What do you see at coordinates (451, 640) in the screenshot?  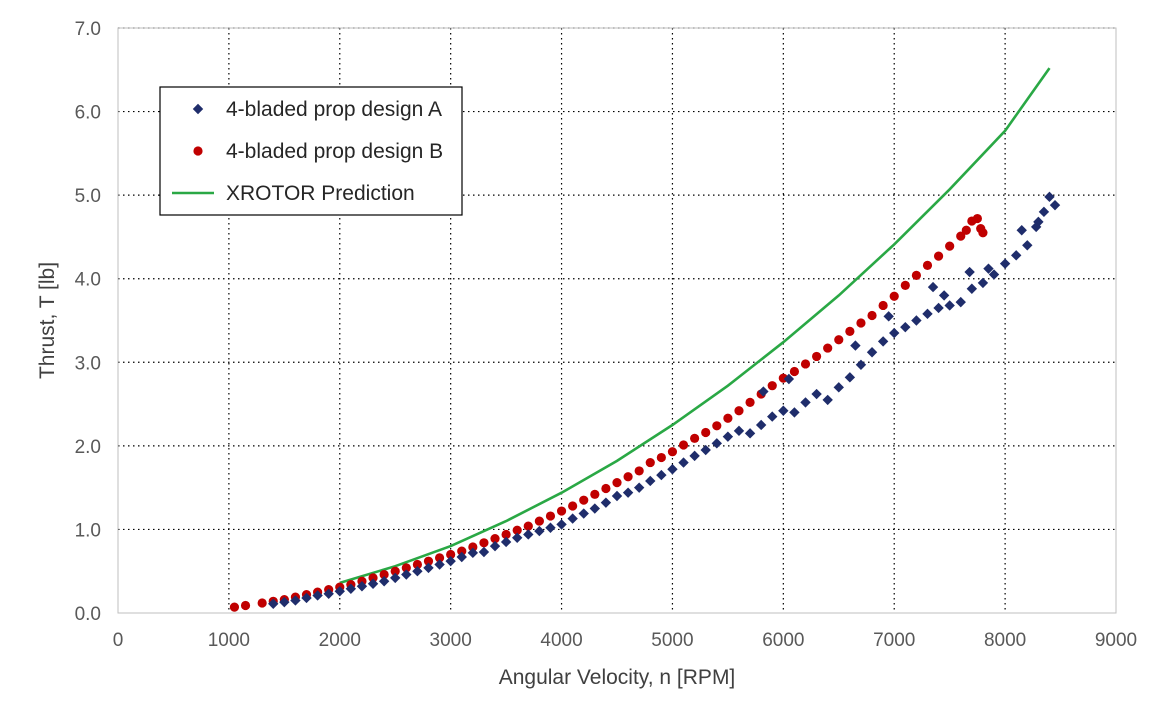 I see `x-tick-label: 3000` at bounding box center [451, 640].